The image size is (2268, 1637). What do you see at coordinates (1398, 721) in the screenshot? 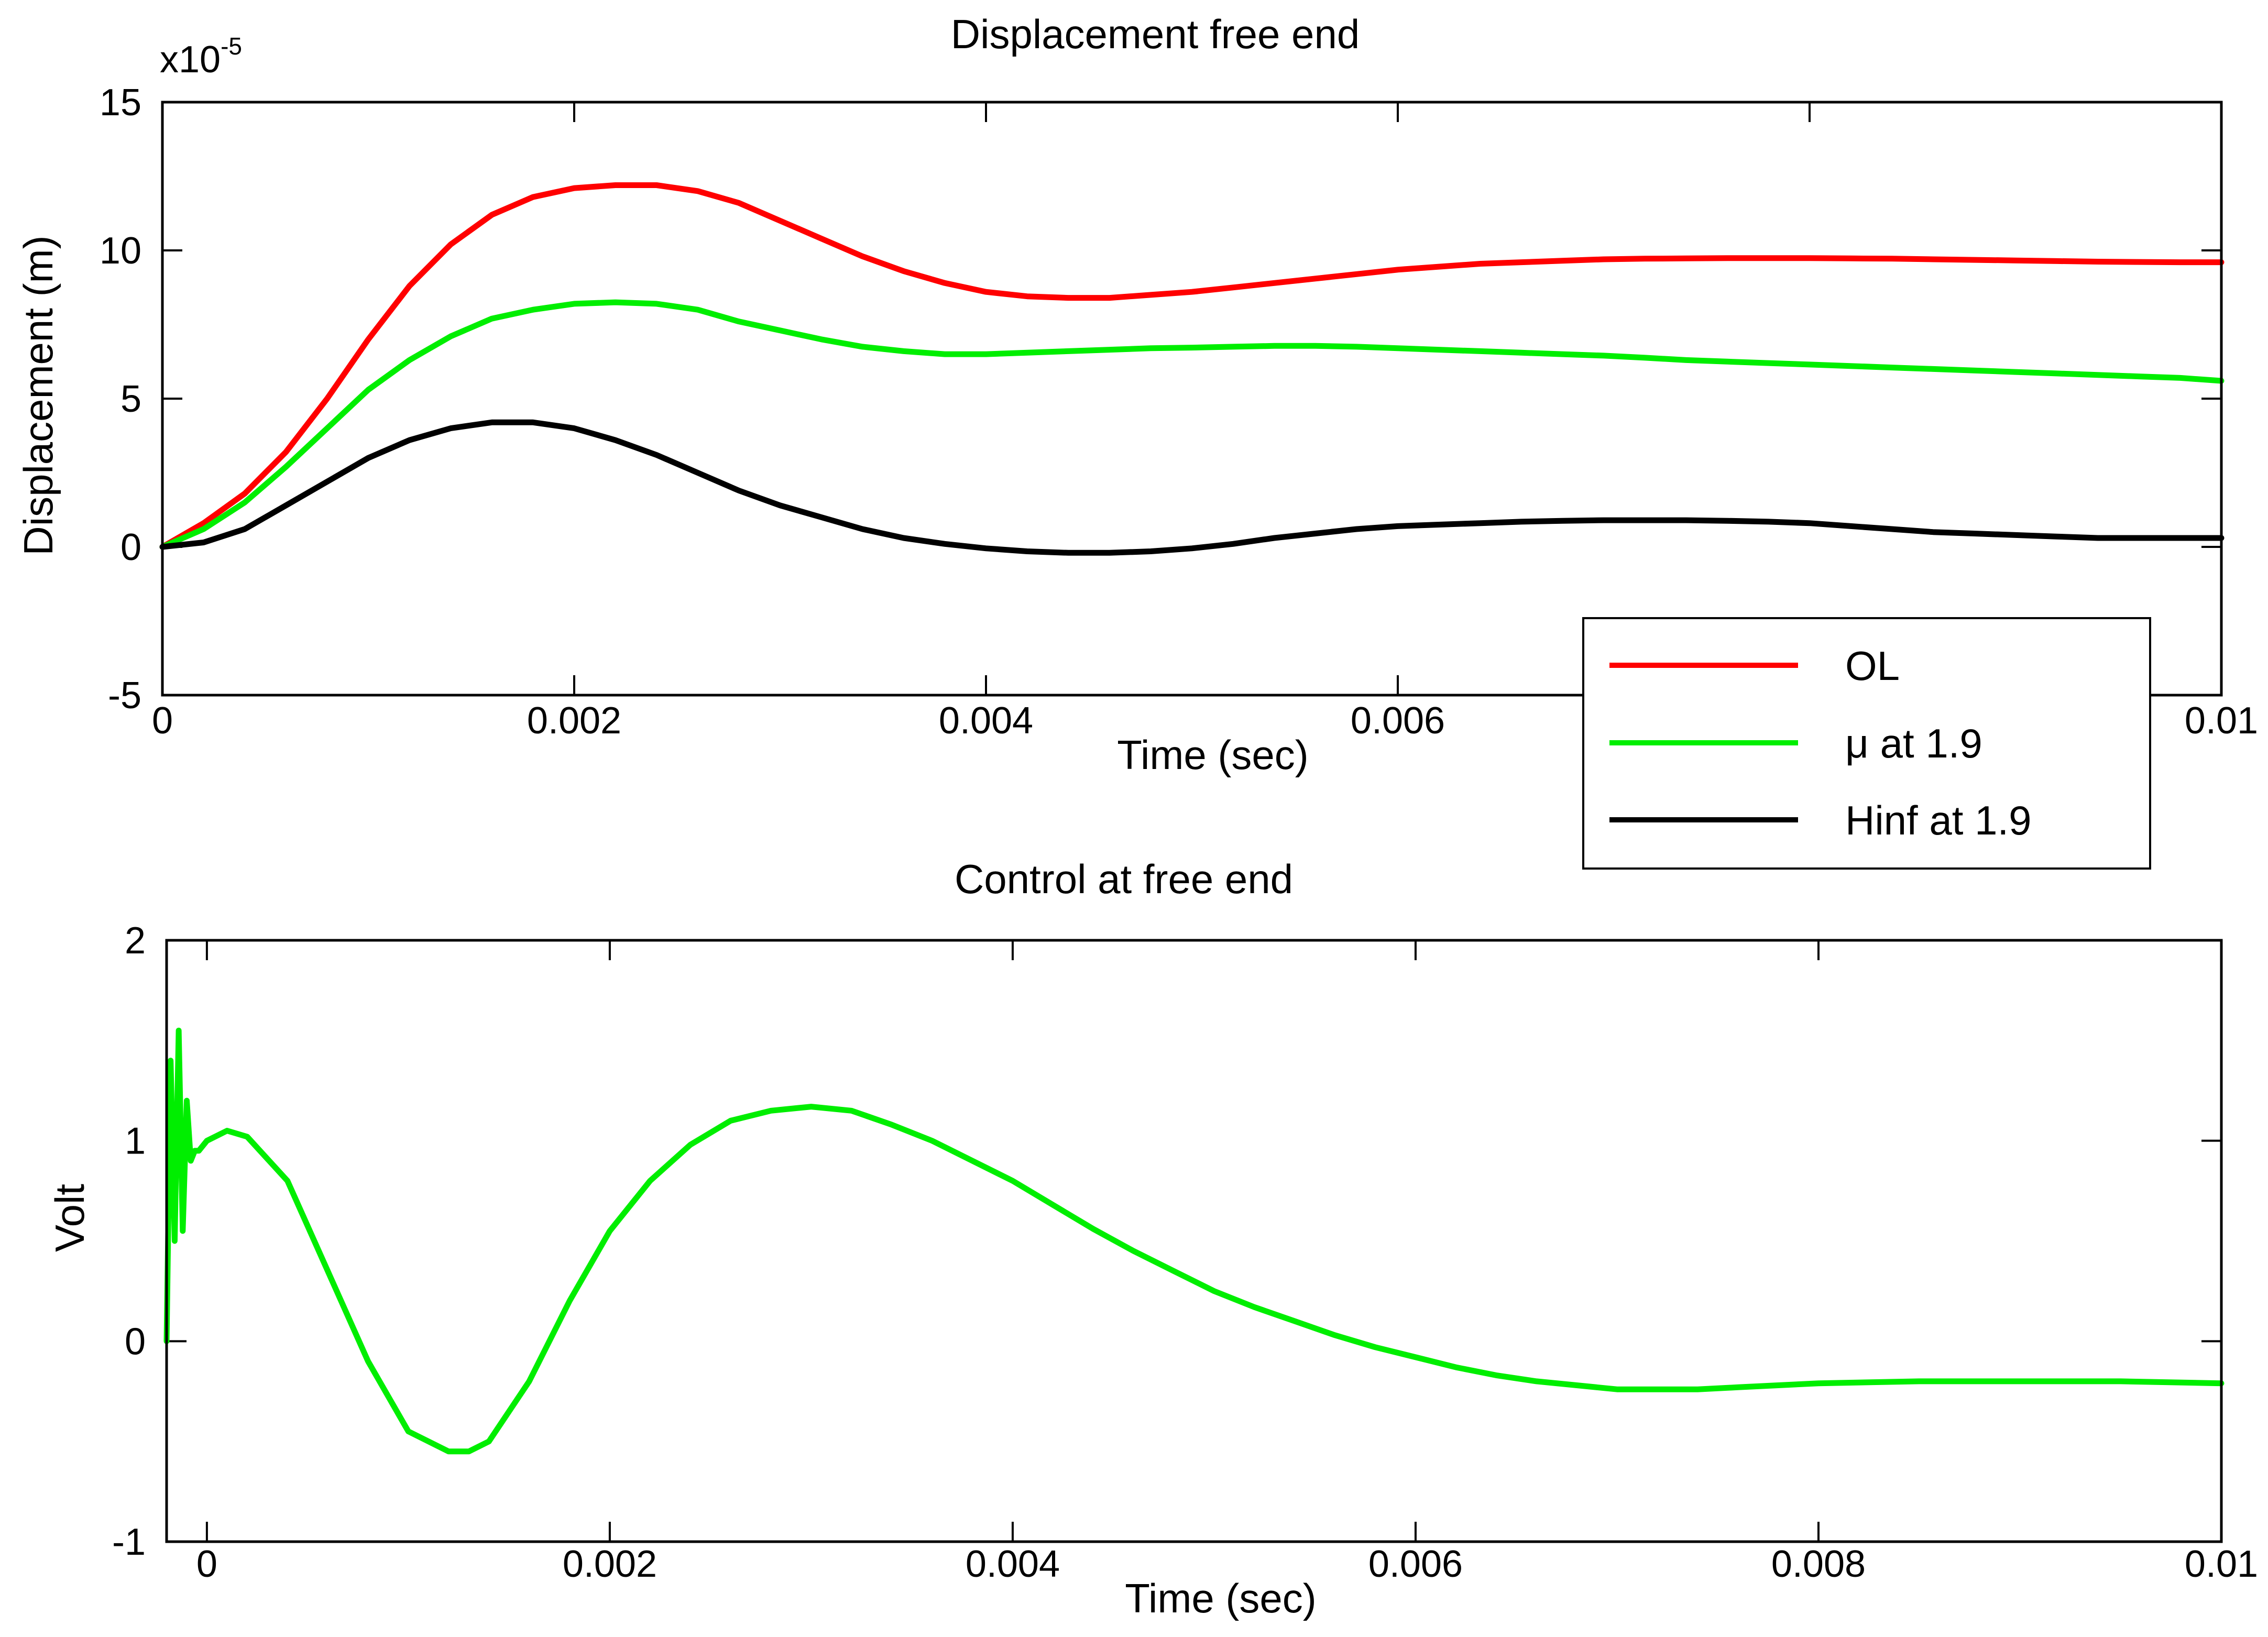
I see `chart1-x-tick-label: 0.006` at bounding box center [1398, 721].